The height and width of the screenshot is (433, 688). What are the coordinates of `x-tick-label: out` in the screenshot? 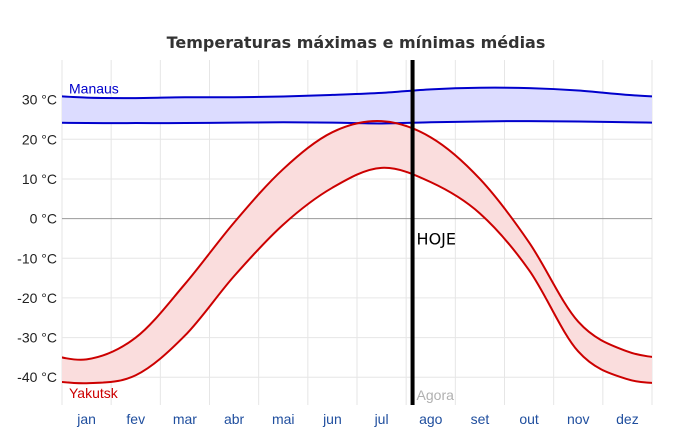 It's located at (529, 419).